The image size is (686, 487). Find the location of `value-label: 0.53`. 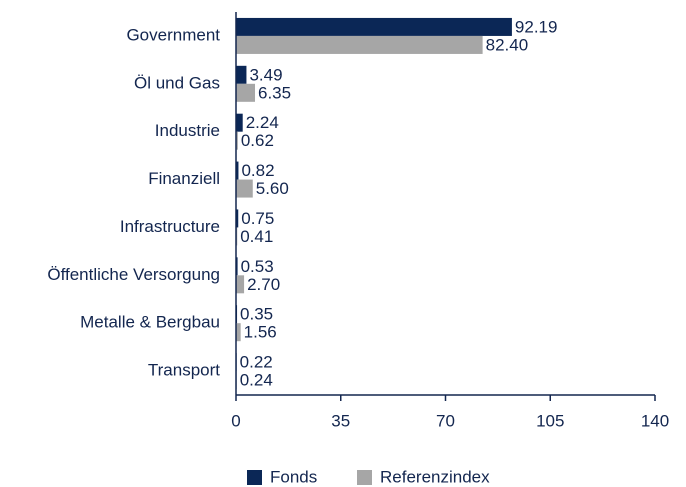

value-label: 0.53 is located at coordinates (257, 266).